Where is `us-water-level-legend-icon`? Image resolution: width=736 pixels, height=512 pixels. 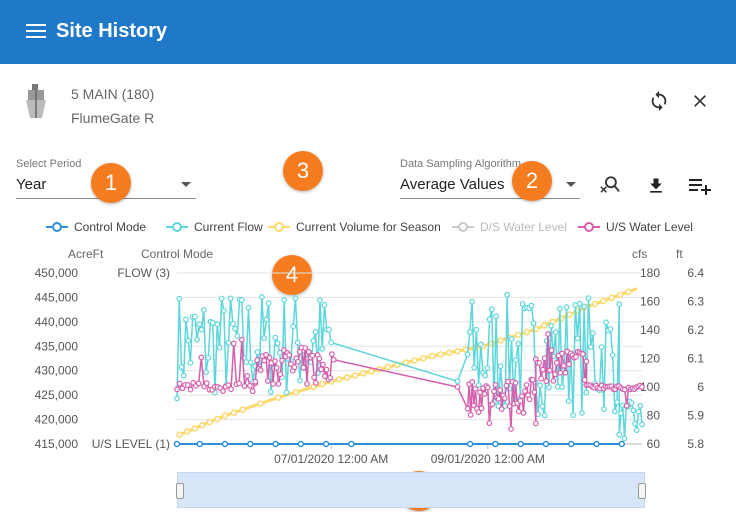
us-water-level-legend-icon is located at coordinates (589, 227).